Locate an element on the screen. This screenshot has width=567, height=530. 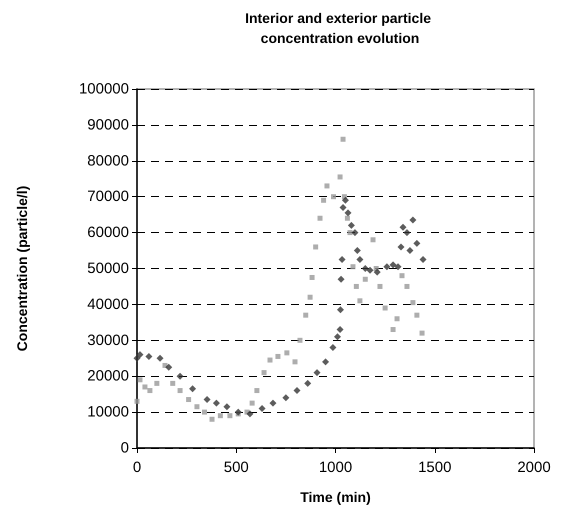
y-tick-label: 50000 is located at coordinates (108, 268).